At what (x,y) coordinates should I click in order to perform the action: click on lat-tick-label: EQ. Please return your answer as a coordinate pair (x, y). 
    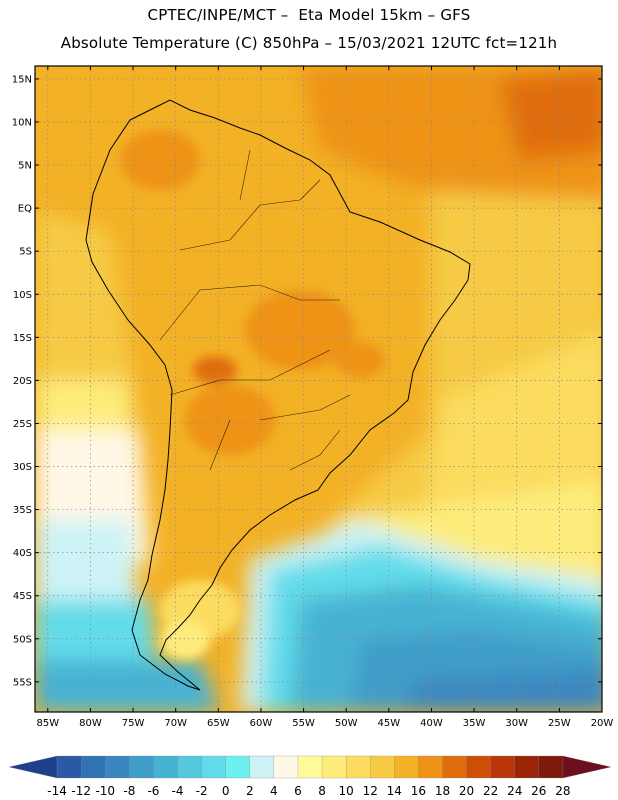
    Looking at the image, I should click on (25, 209).